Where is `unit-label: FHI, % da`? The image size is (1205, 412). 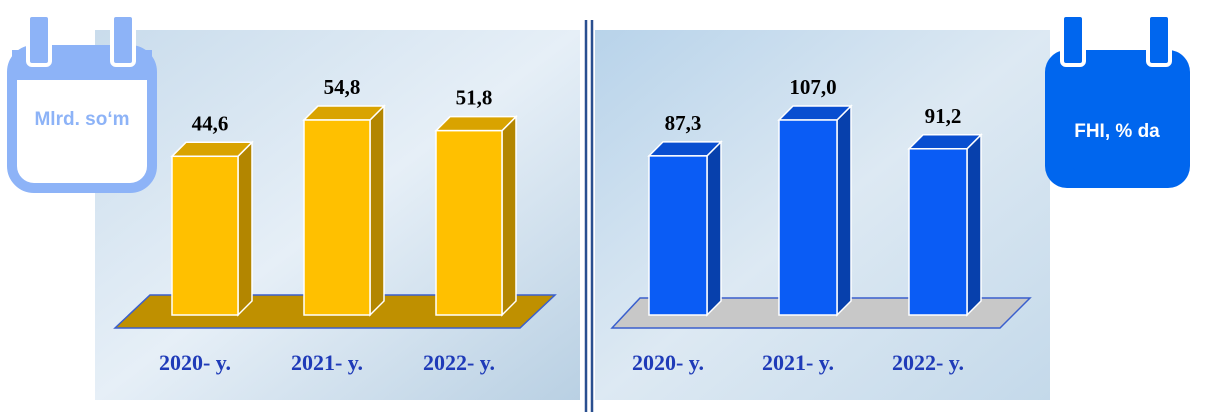
unit-label: FHI, % da is located at coordinates (1117, 131).